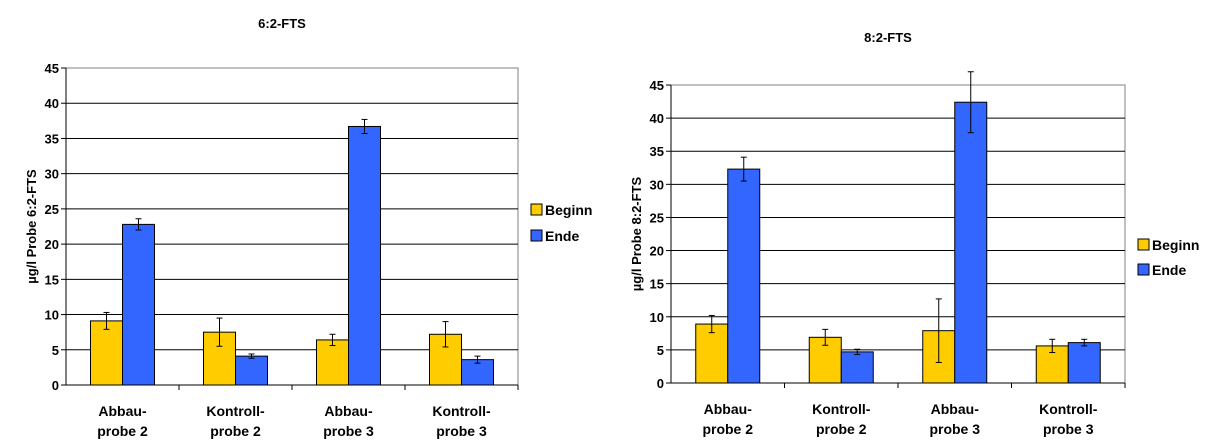 This screenshot has width=1230, height=446. Describe the element at coordinates (636, 233) in the screenshot. I see `y-axis-label: µg/l Probe 8:2-FTS` at that location.